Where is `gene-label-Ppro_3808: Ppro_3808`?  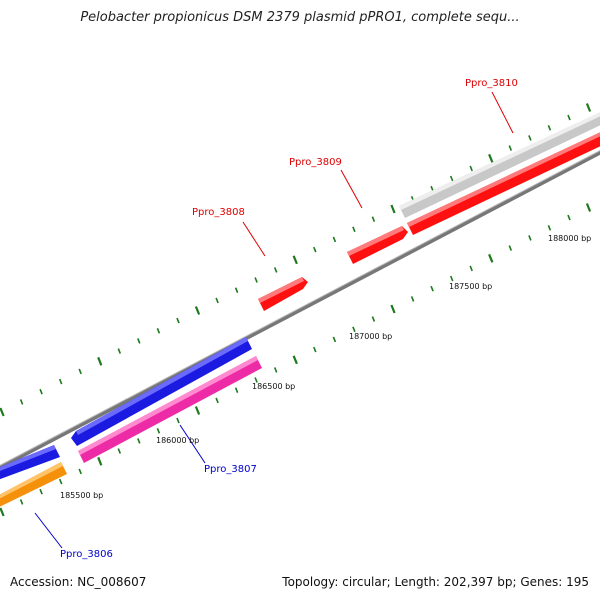
gene-label-Ppro_3808: Ppro_3808 is located at coordinates (218, 212).